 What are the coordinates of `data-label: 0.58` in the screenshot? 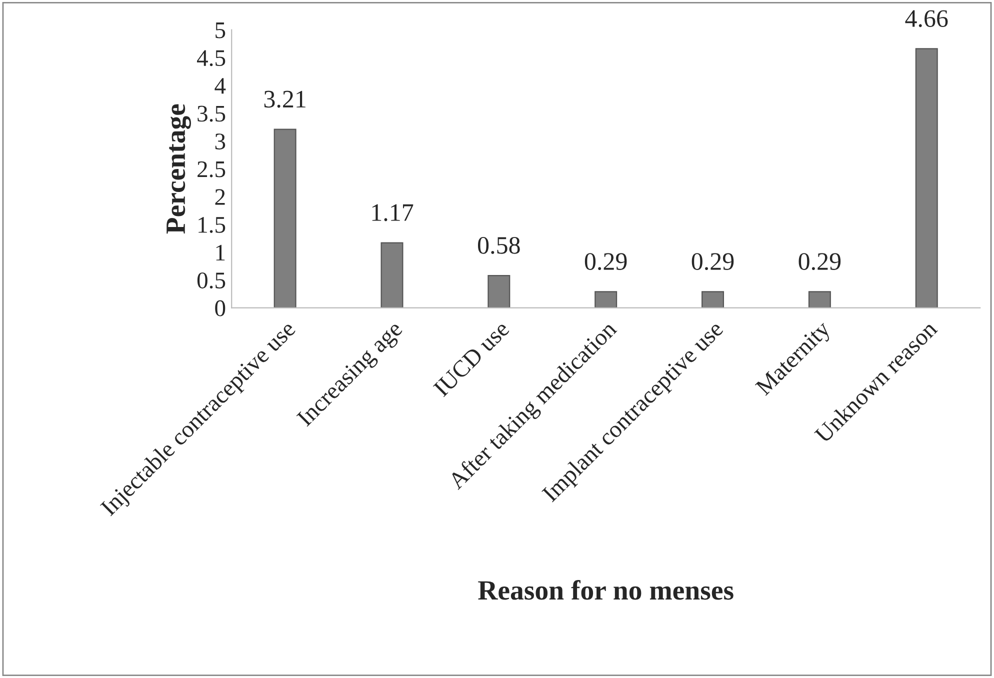 It's located at (499, 245).